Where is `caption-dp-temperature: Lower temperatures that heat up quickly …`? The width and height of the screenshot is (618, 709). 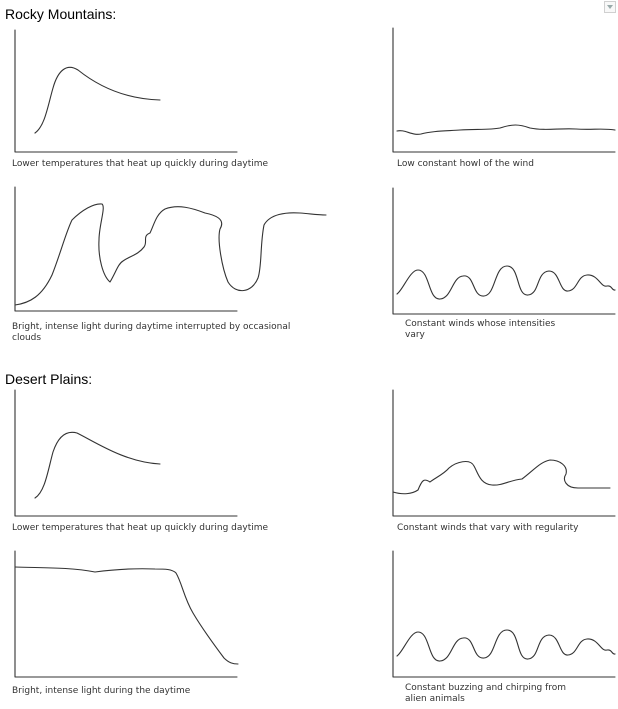 caption-dp-temperature: Lower temperatures that heat up quickly … is located at coordinates (140, 528).